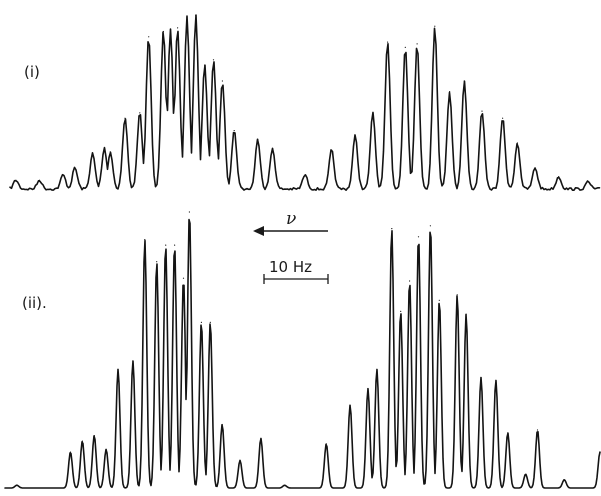 The height and width of the screenshot is (496, 601). What do you see at coordinates (34, 303) in the screenshot?
I see `spectrum-label-ii: (ii).` at bounding box center [34, 303].